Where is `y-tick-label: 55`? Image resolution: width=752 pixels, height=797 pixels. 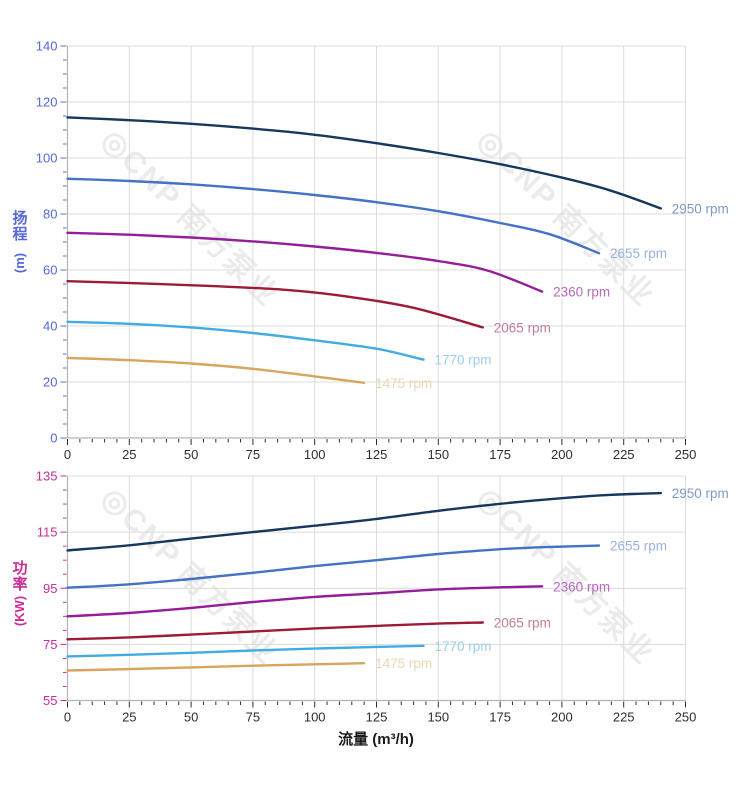 y-tick-label: 55 is located at coordinates (50, 700).